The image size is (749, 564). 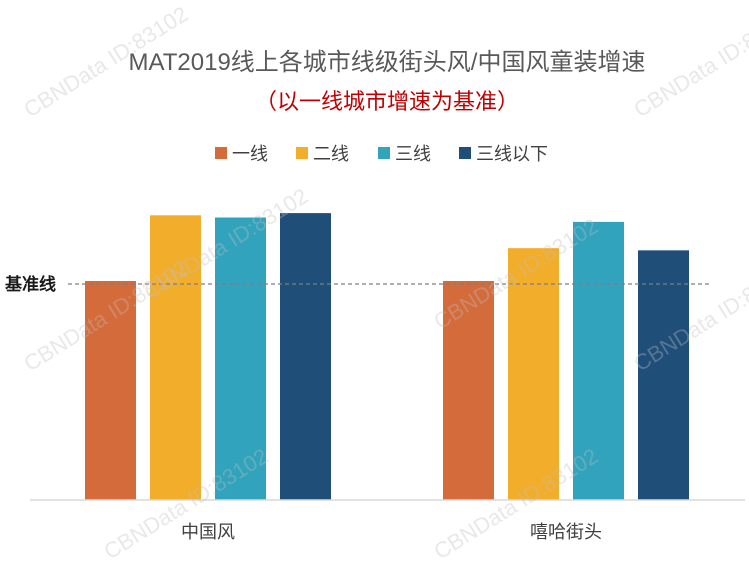 I want to click on watermark-text: CBNData ID:83102, so click(x=689, y=61).